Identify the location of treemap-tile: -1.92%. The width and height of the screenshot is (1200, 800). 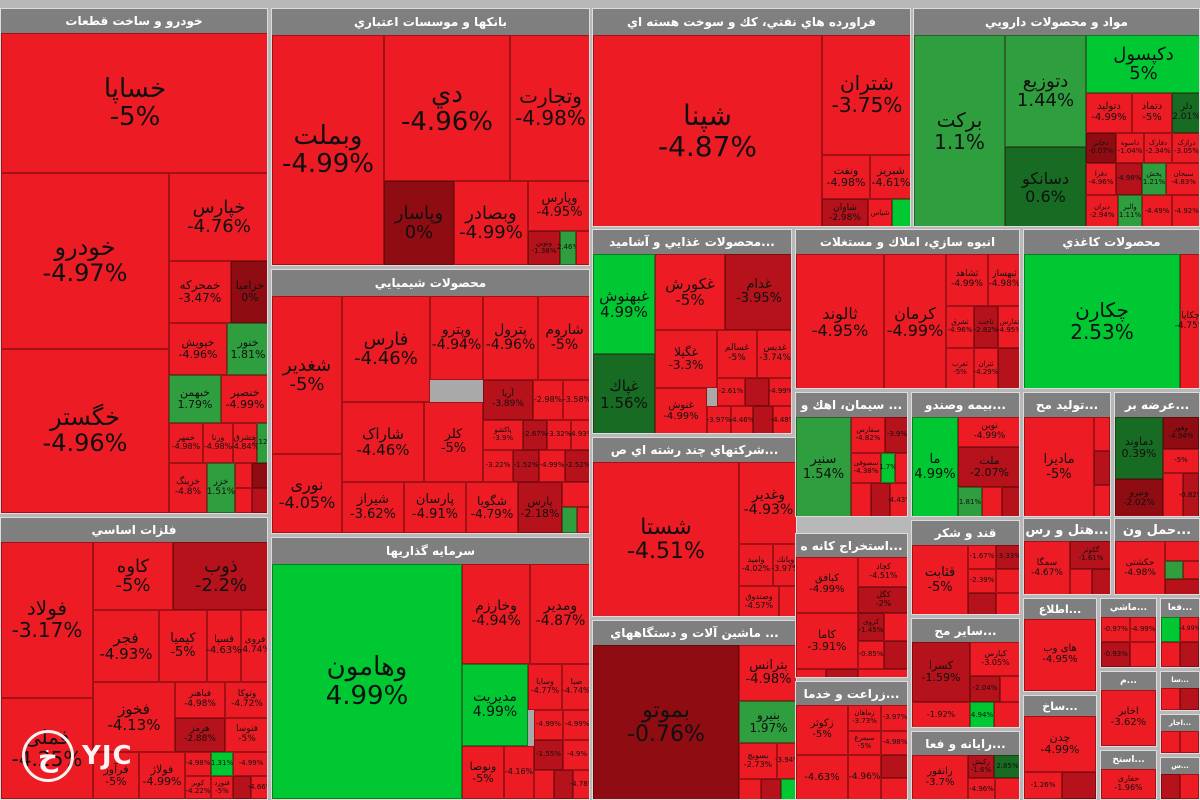
(941, 714).